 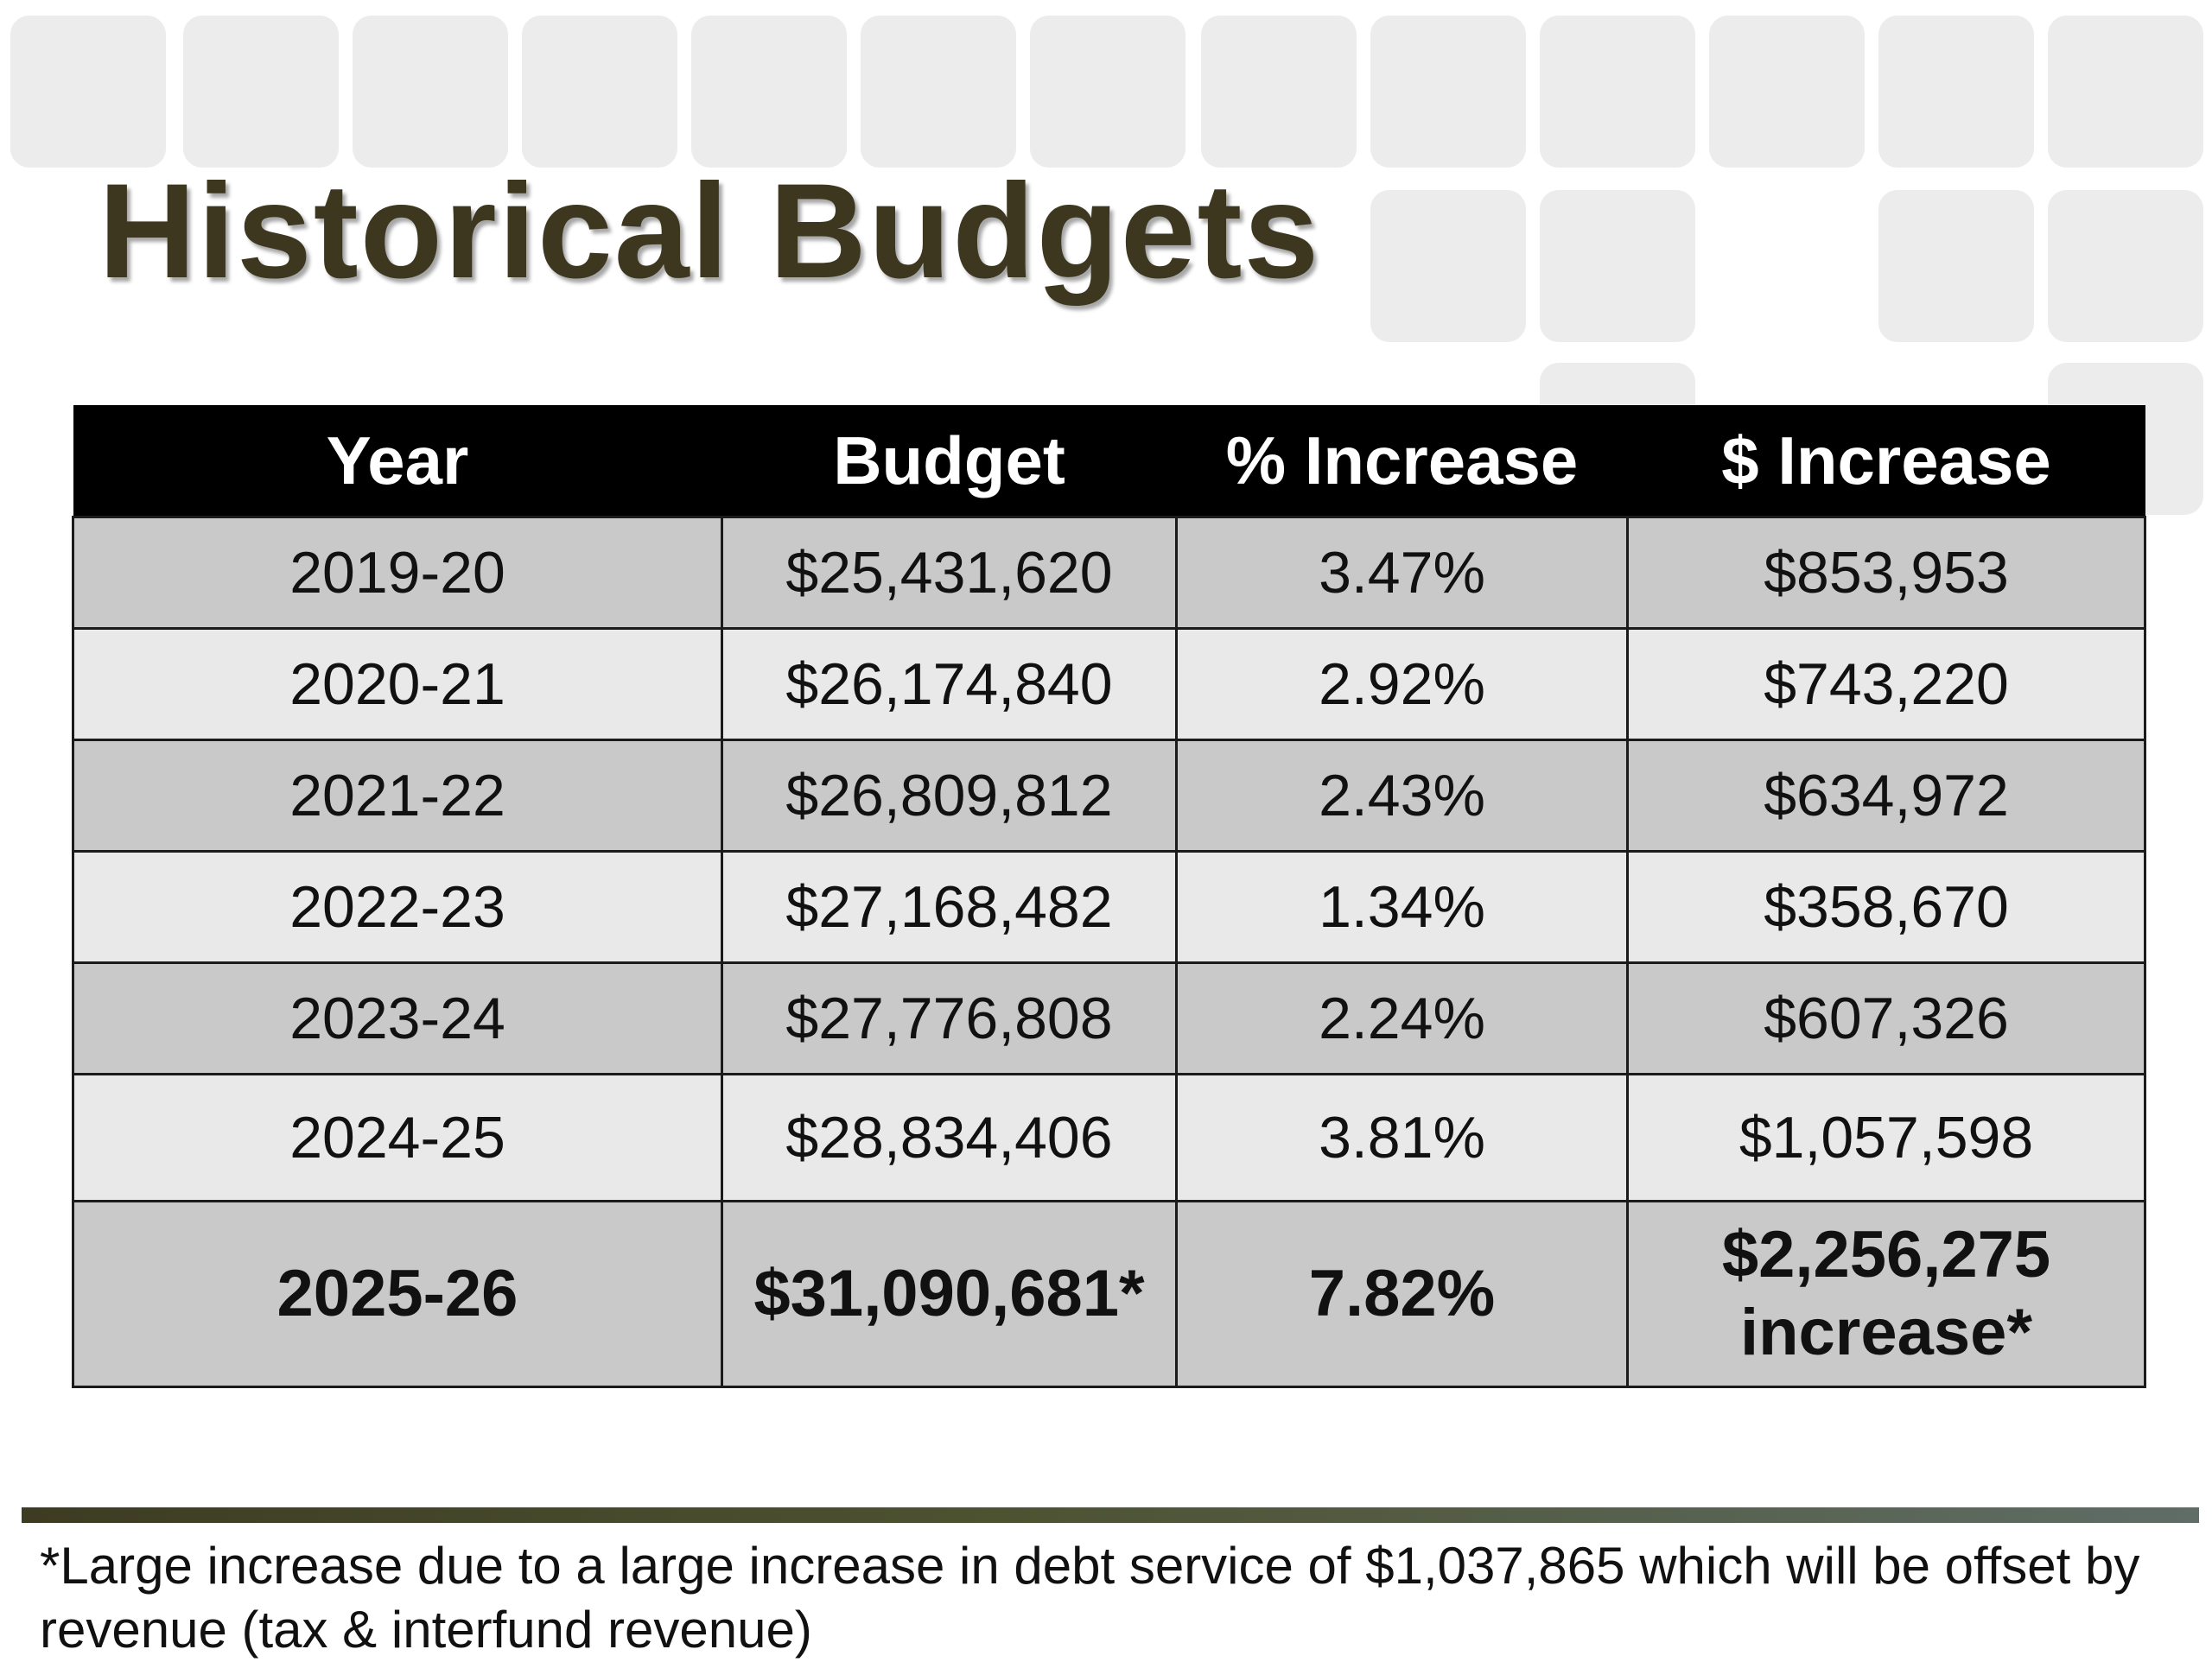 I want to click on cell-year: 2021-22, so click(x=397, y=796).